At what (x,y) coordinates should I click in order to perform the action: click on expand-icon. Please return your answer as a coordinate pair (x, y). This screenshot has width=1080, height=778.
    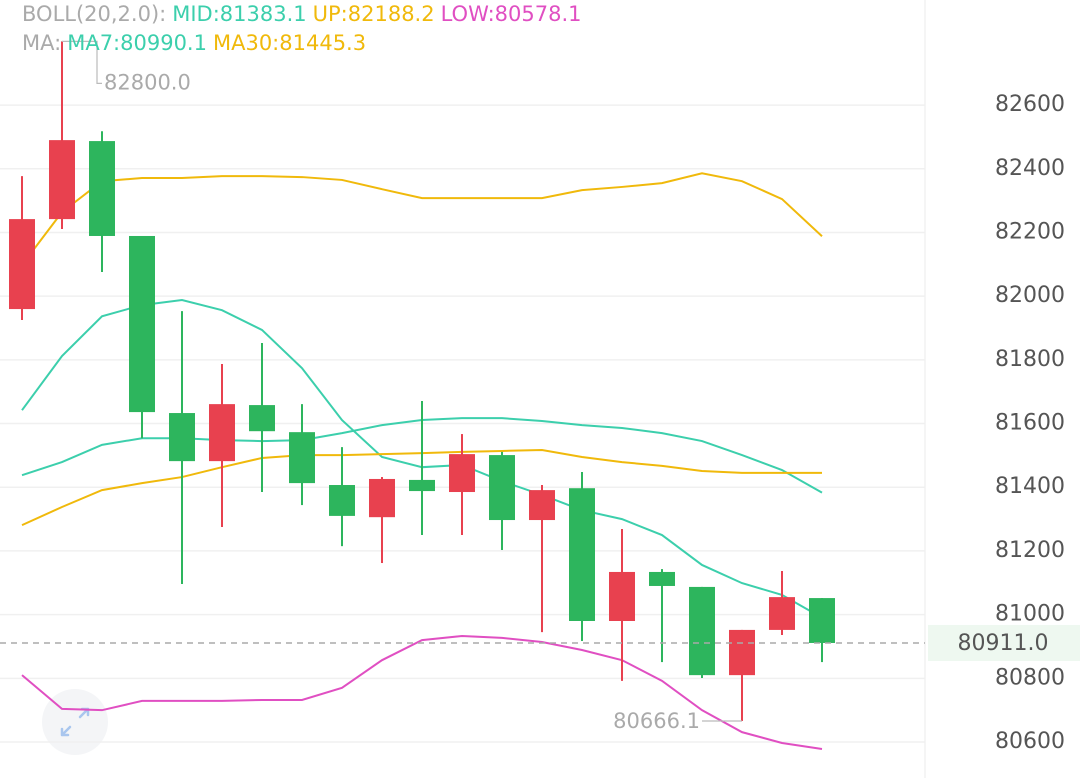
    Looking at the image, I should click on (75, 722).